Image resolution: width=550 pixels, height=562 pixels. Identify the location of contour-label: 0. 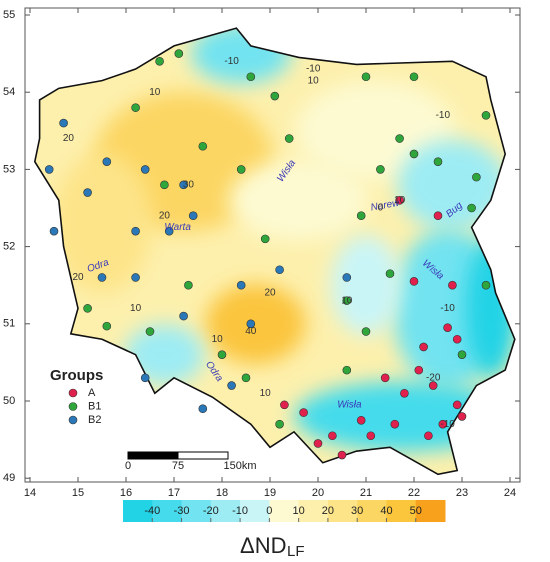
(381, 208).